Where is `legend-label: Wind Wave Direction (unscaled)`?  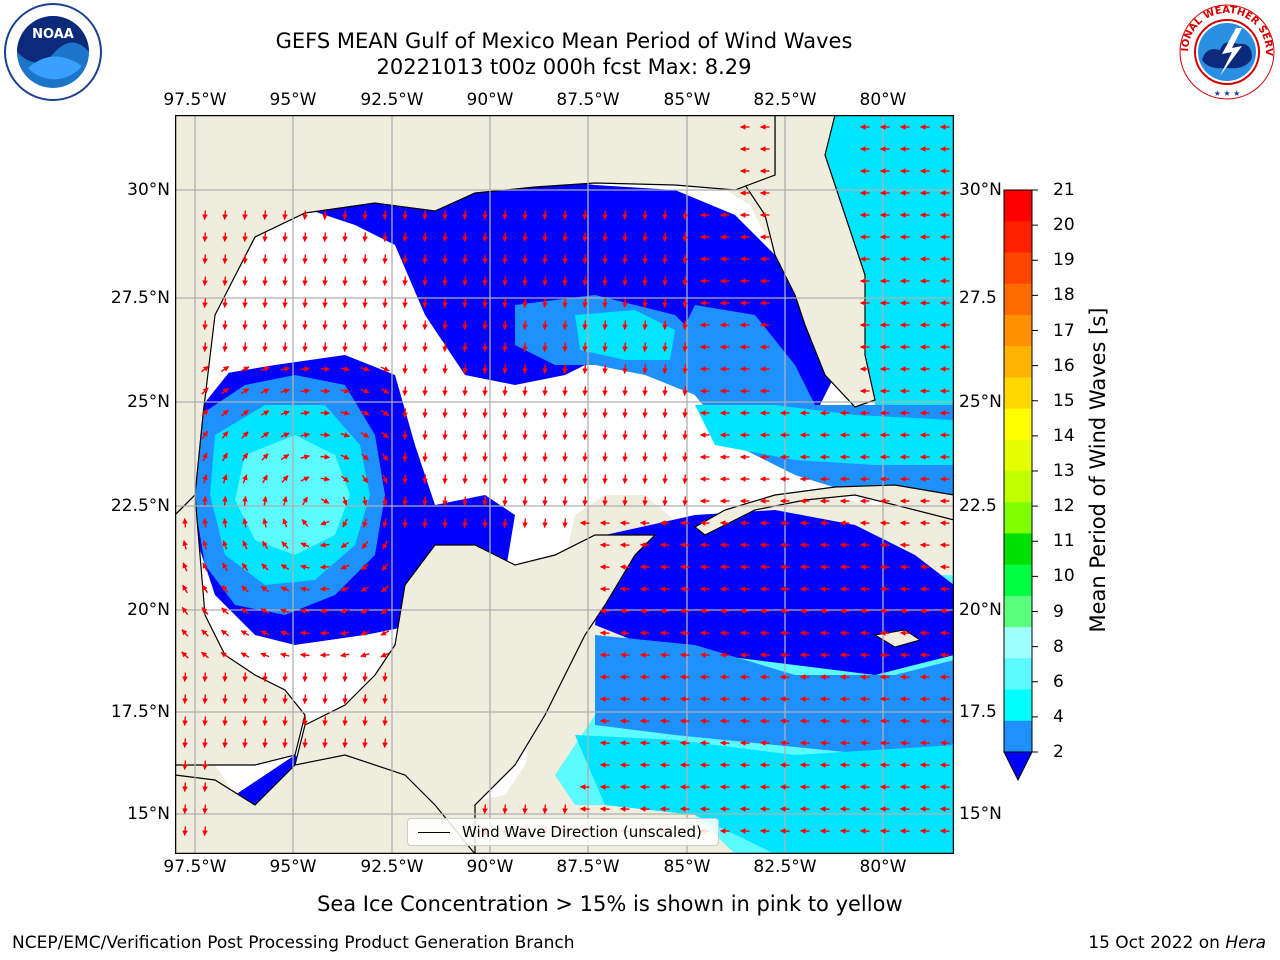
legend-label: Wind Wave Direction (unscaled) is located at coordinates (582, 832).